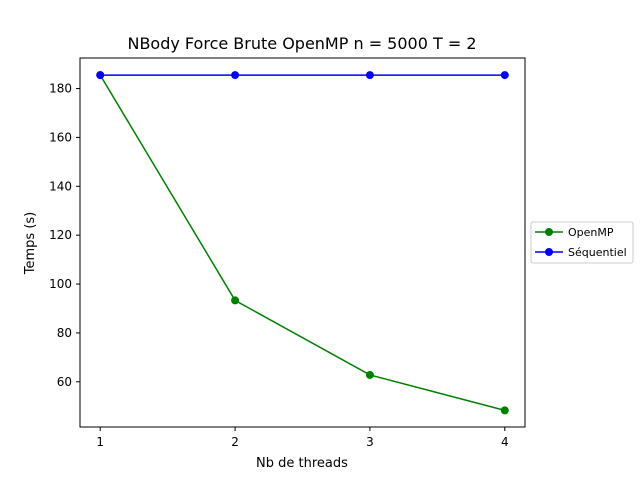  Describe the element at coordinates (505, 442) in the screenshot. I see `x-tick-label-4: 4` at that location.